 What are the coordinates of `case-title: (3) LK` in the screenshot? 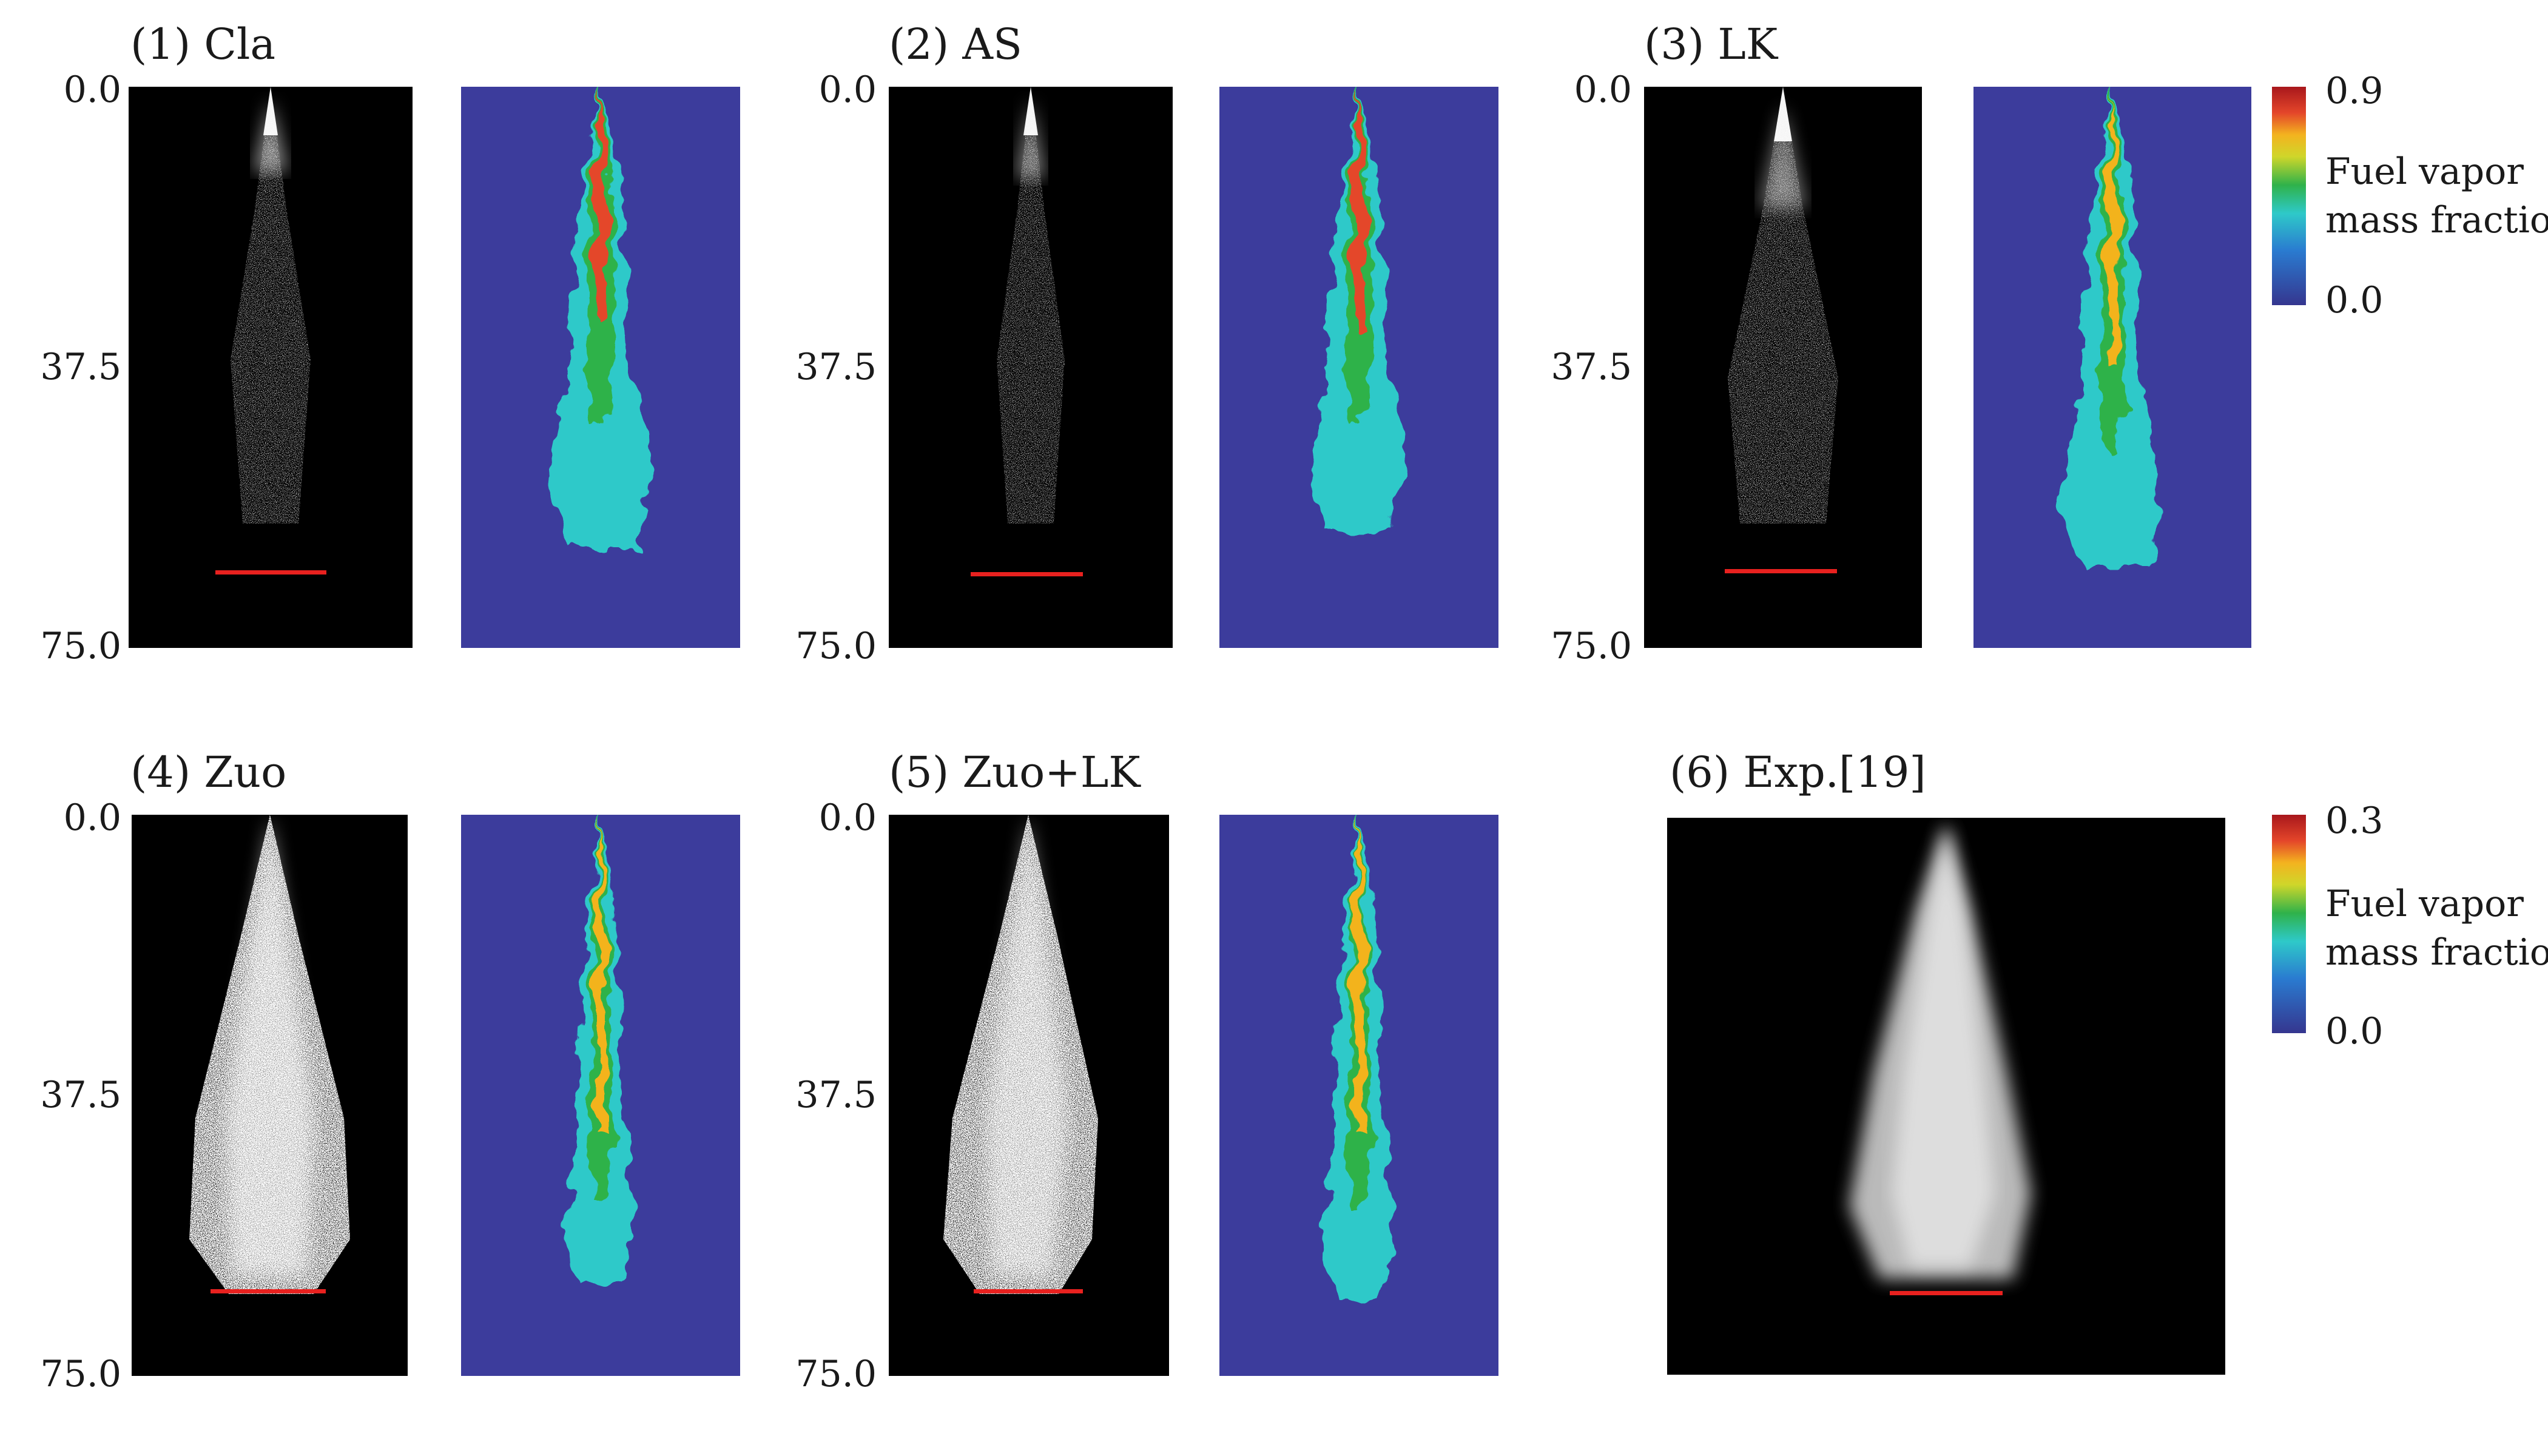 It's located at (1711, 44).